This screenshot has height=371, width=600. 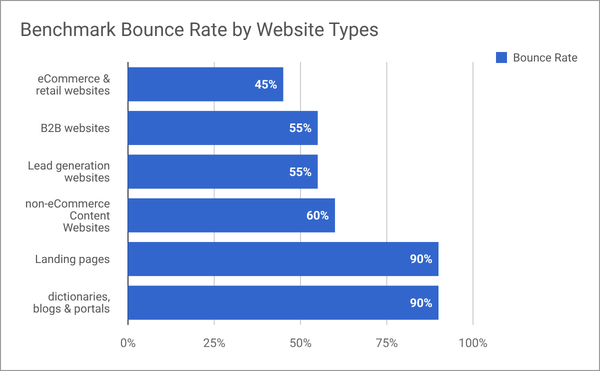 What do you see at coordinates (473, 343) in the screenshot?
I see `x-tick-label: 100%` at bounding box center [473, 343].